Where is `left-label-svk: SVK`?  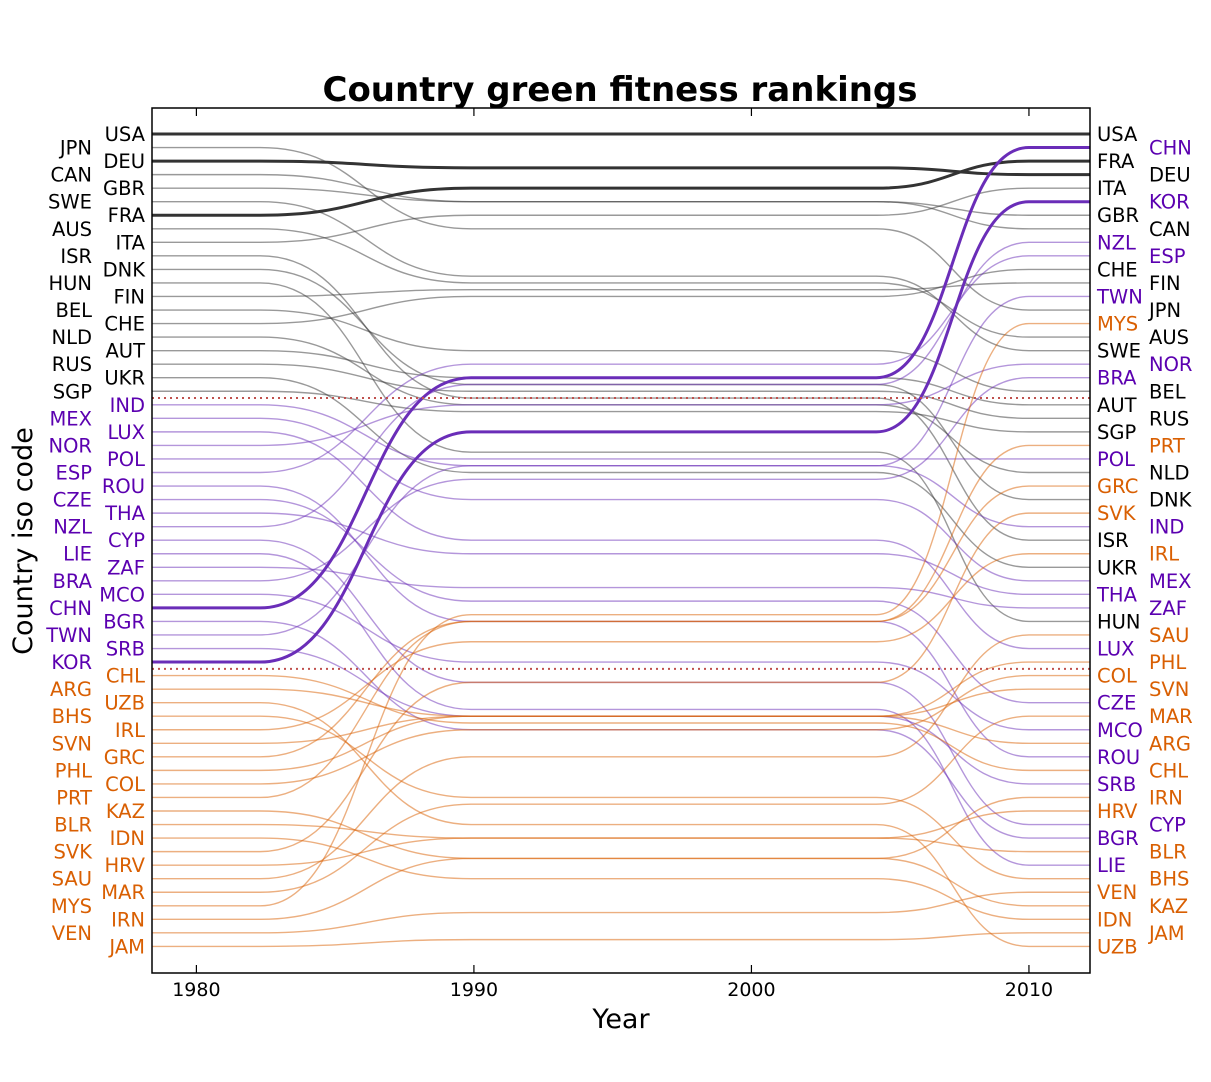
left-label-svk: SVK is located at coordinates (73, 852).